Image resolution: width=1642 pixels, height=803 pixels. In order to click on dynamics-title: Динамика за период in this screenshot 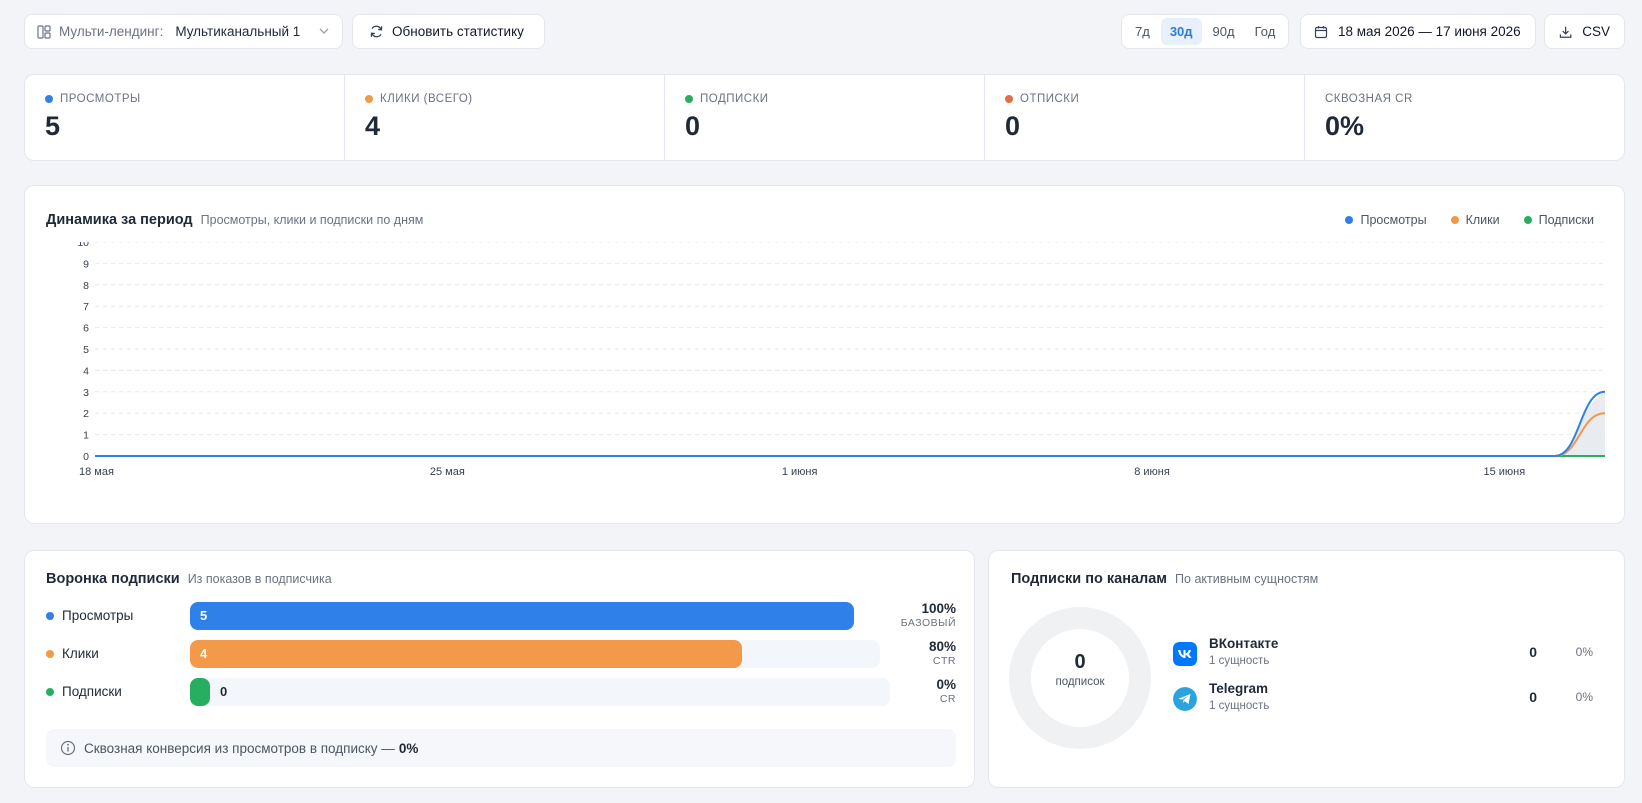, I will do `click(119, 220)`.